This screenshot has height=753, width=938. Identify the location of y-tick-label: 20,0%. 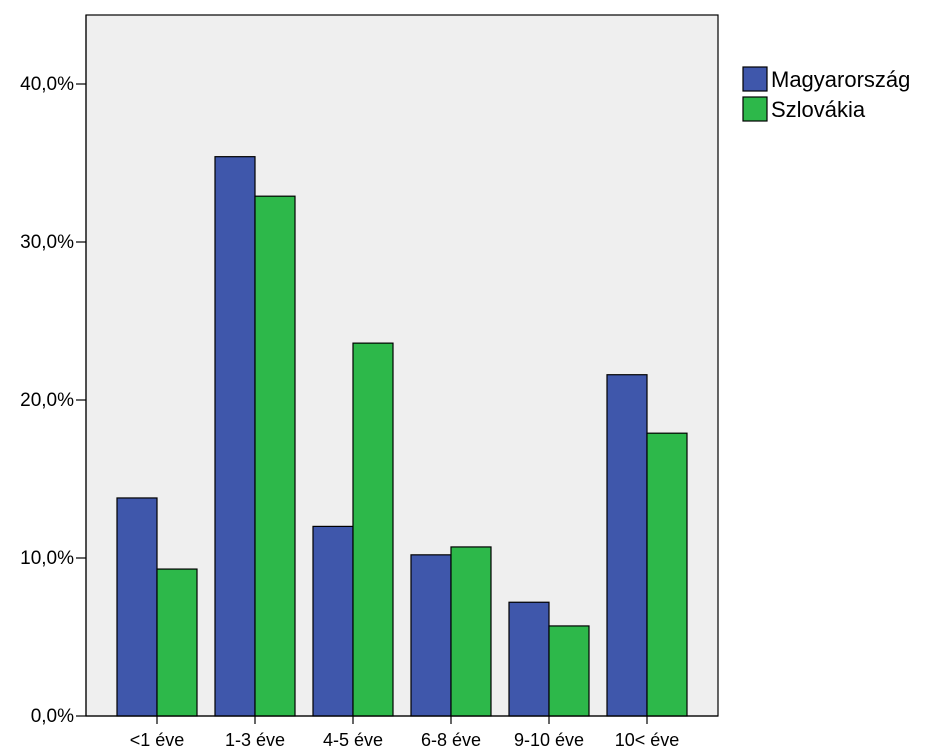
(47, 400).